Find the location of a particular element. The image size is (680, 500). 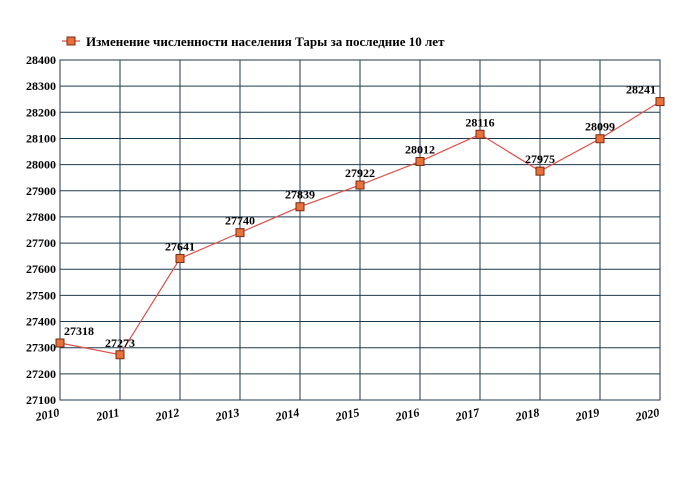

y-tick-label: 28100 is located at coordinates (41, 138).